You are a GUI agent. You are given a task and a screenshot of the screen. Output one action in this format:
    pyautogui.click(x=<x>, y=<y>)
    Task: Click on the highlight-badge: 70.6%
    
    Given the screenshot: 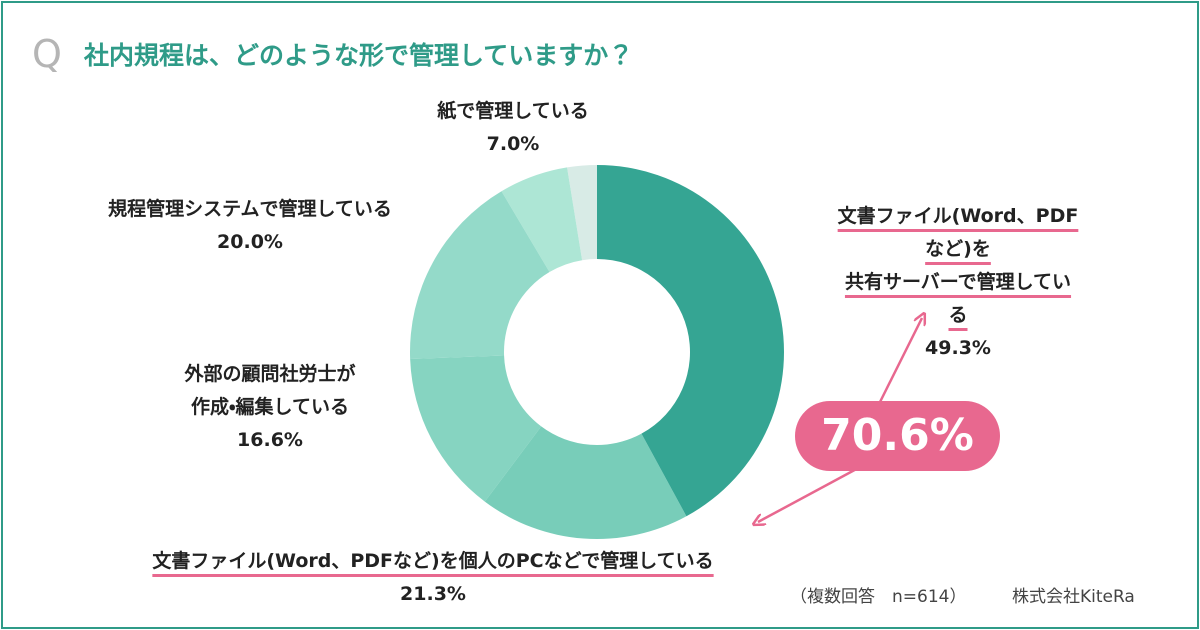 What is the action you would take?
    pyautogui.click(x=897, y=436)
    